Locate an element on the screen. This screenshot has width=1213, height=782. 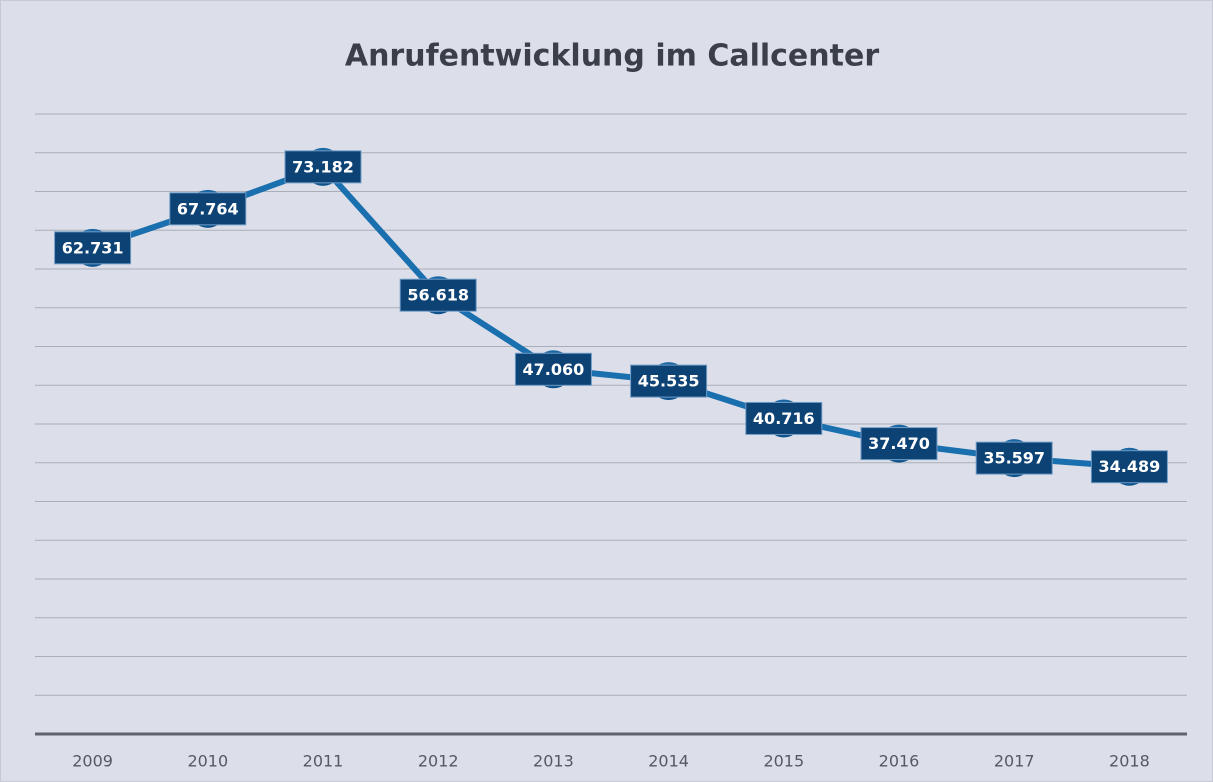
data-label: 35.597 is located at coordinates (1014, 458).